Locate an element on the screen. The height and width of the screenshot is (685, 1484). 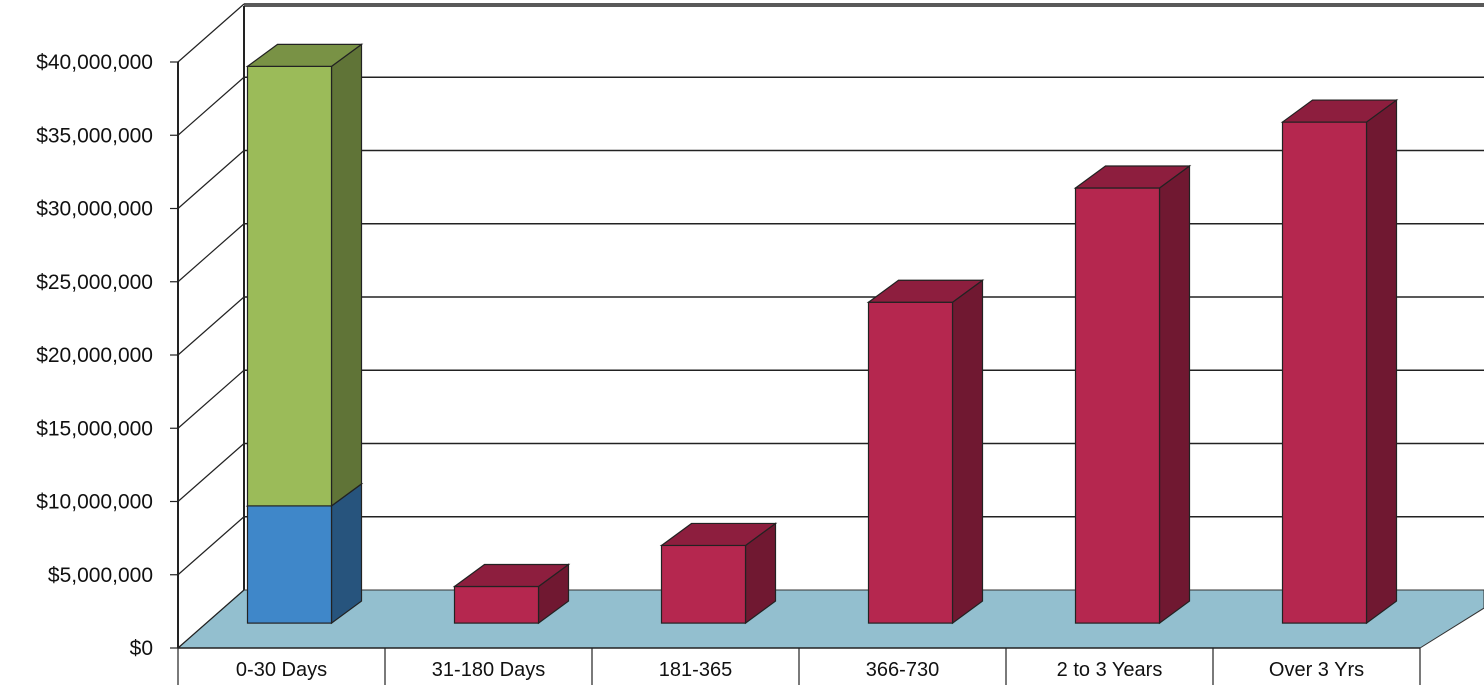
x-tick-label: 31-180 Days is located at coordinates (488, 670).